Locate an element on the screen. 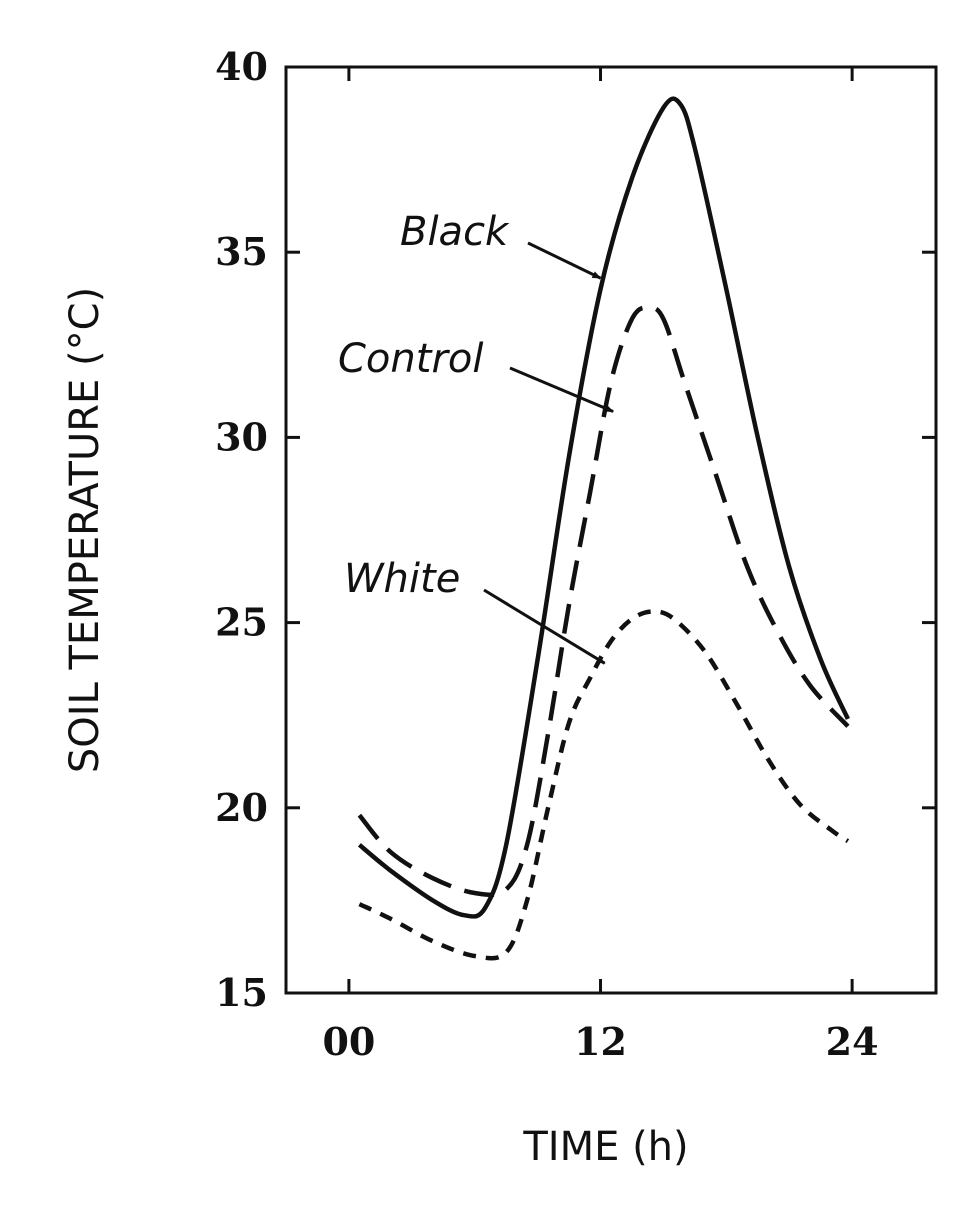 The image size is (979, 1227). series-label-white: White is located at coordinates (402, 579).